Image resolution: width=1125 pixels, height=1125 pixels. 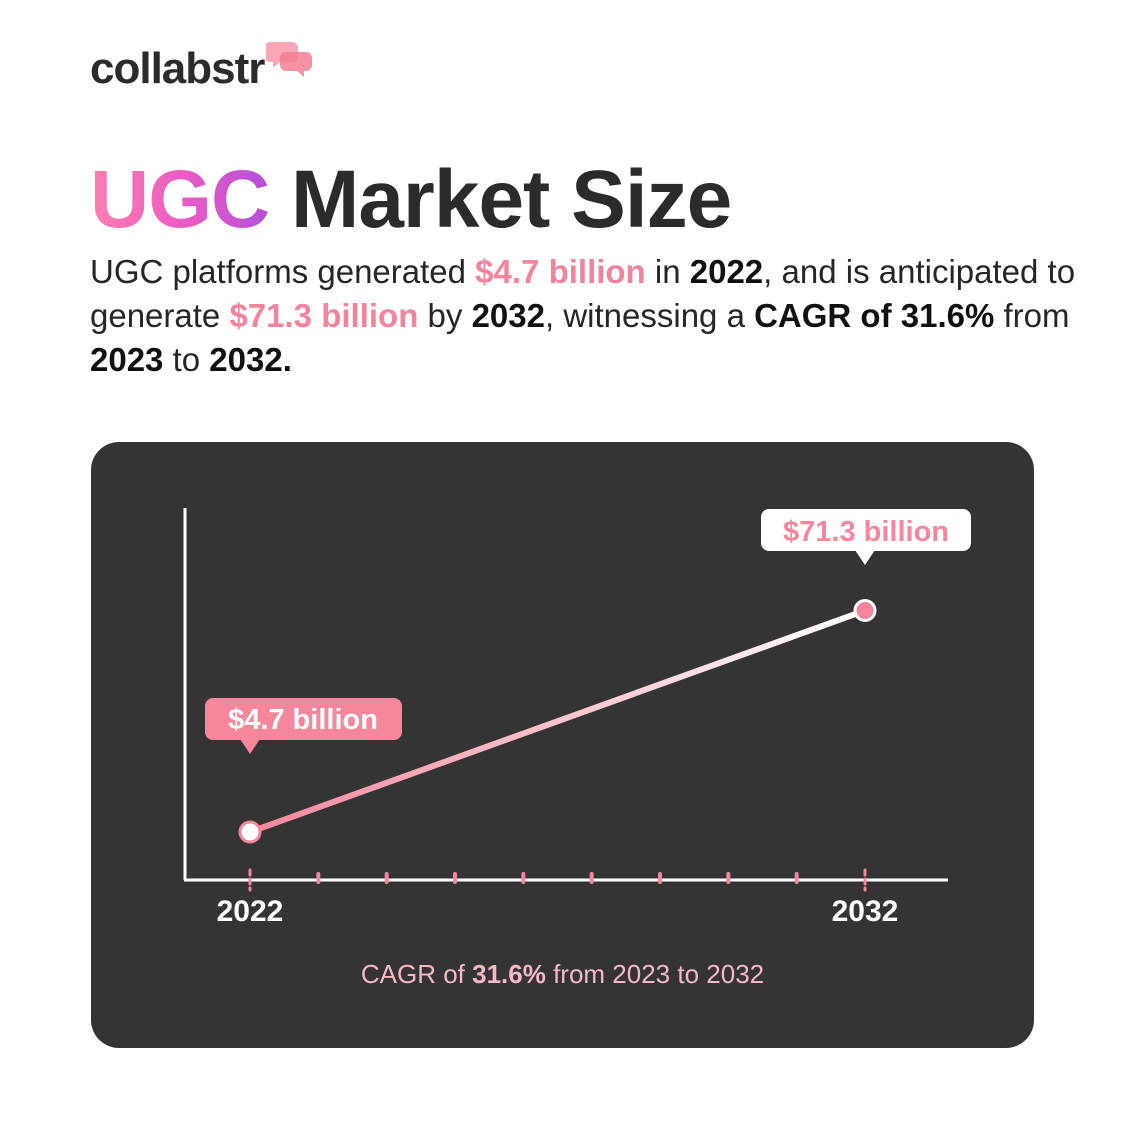 What do you see at coordinates (557, 721) in the screenshot?
I see `series-line` at bounding box center [557, 721].